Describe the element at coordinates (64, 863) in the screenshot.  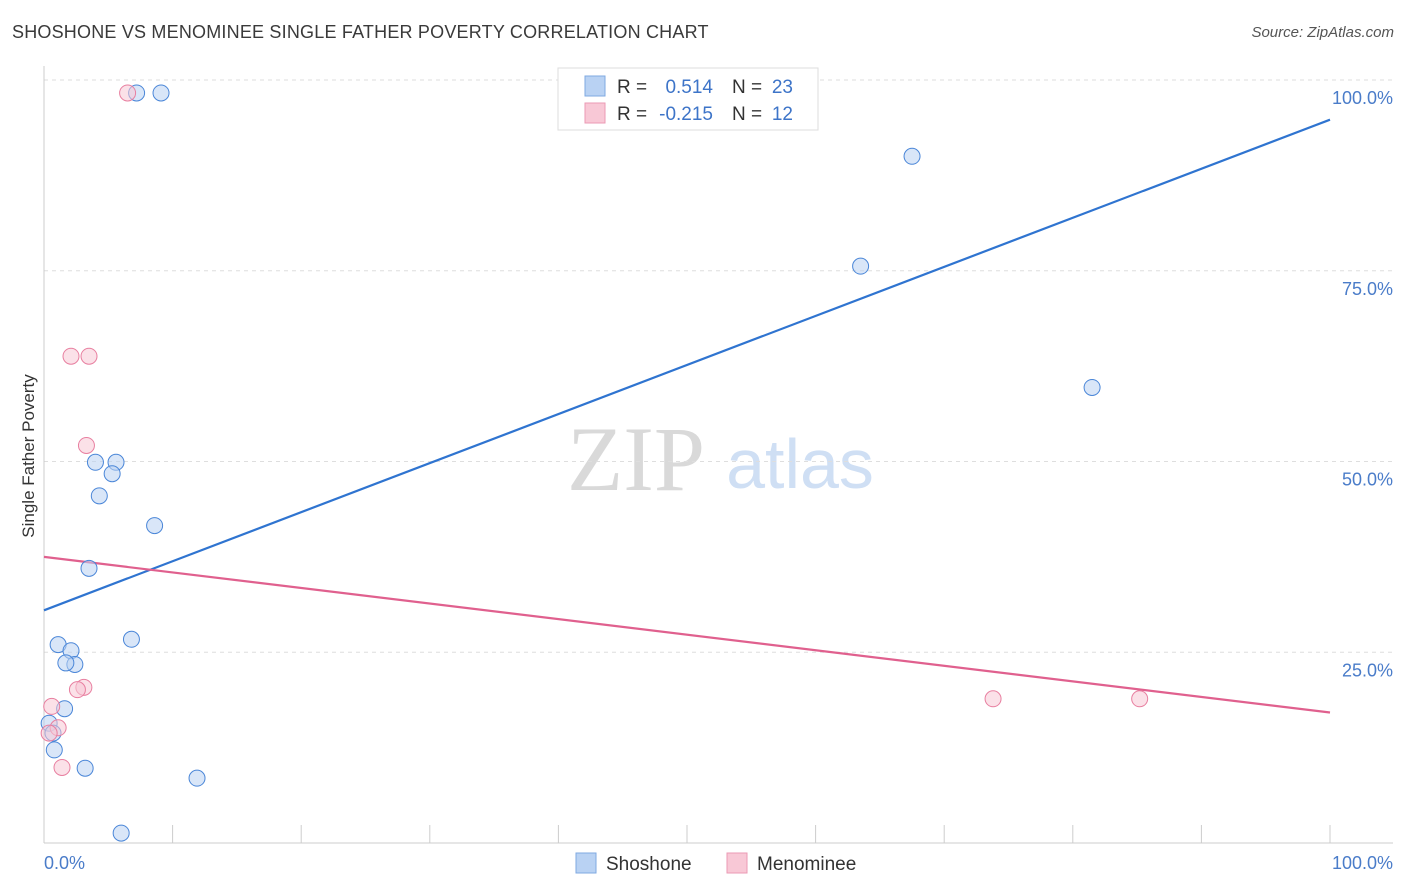
I see `x-tick-label-0: 0.0%` at that location.